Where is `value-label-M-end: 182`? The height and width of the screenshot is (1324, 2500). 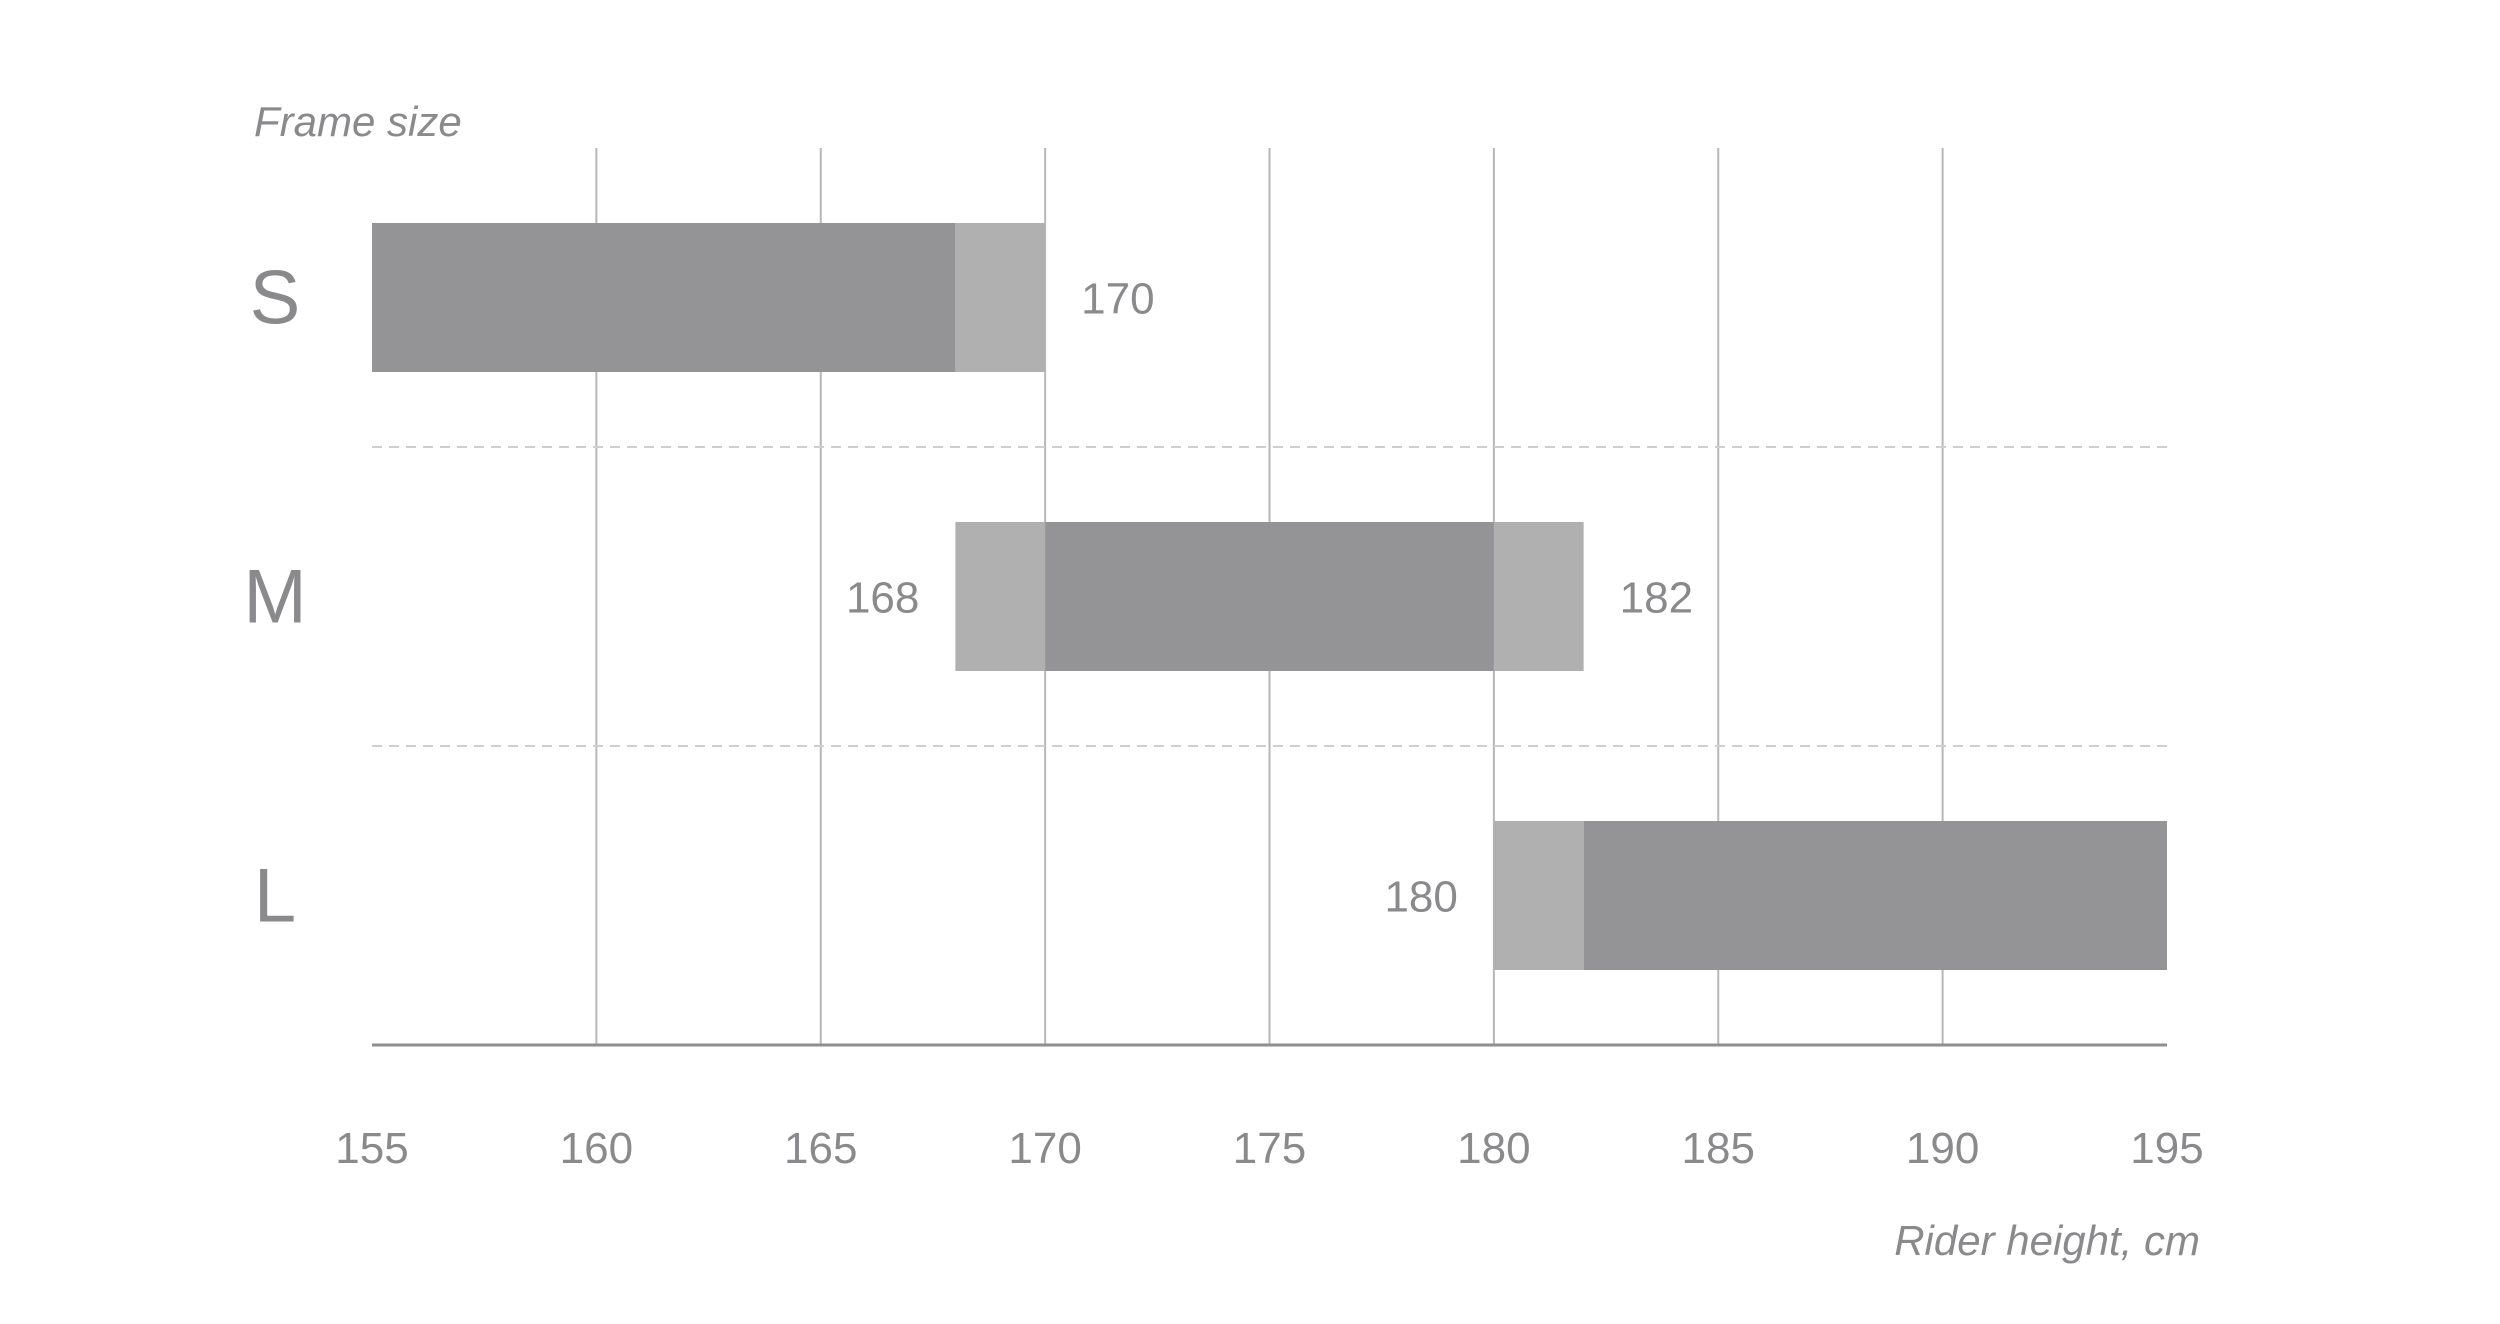
value-label-M-end: 182 is located at coordinates (1656, 598).